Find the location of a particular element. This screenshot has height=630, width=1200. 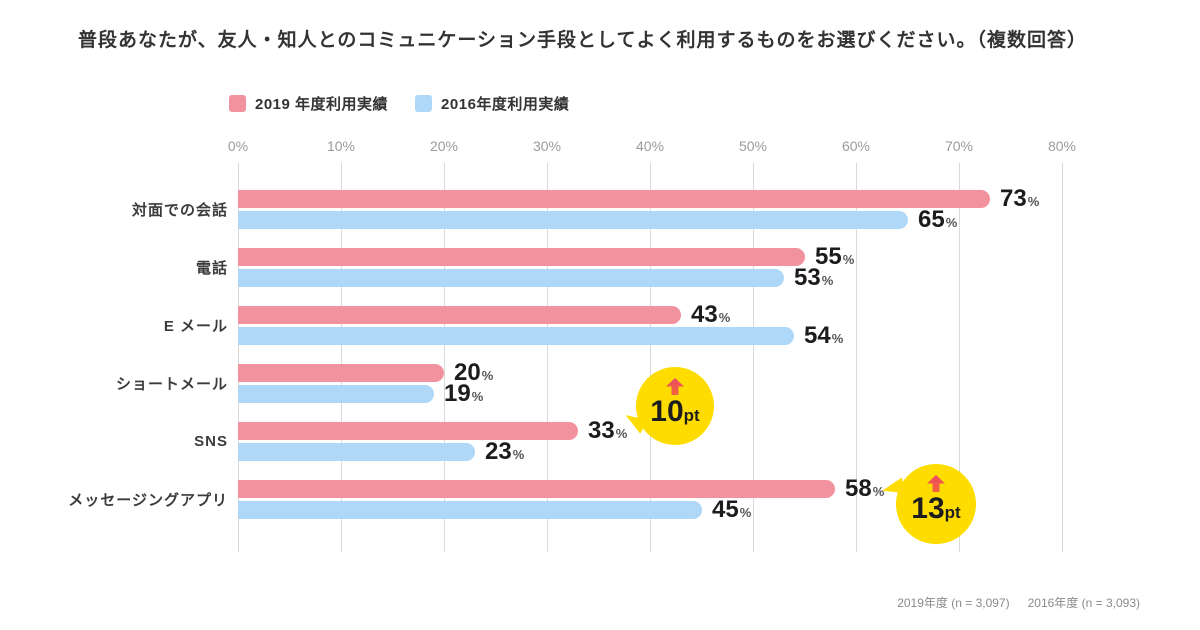

annotation-bubble: 10pt is located at coordinates (667, 406).